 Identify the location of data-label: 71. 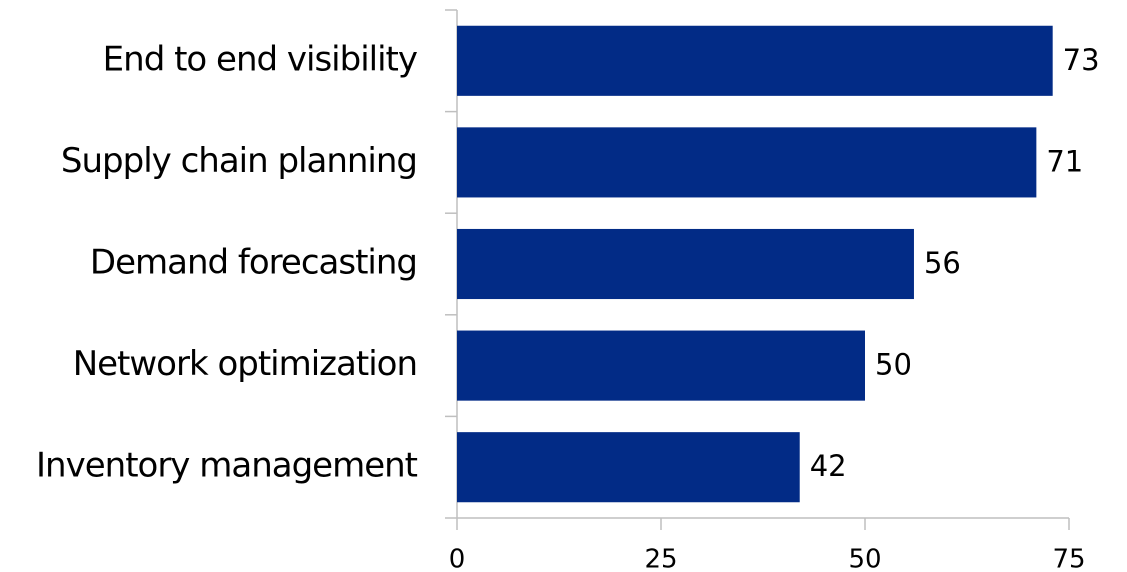
(1064, 161).